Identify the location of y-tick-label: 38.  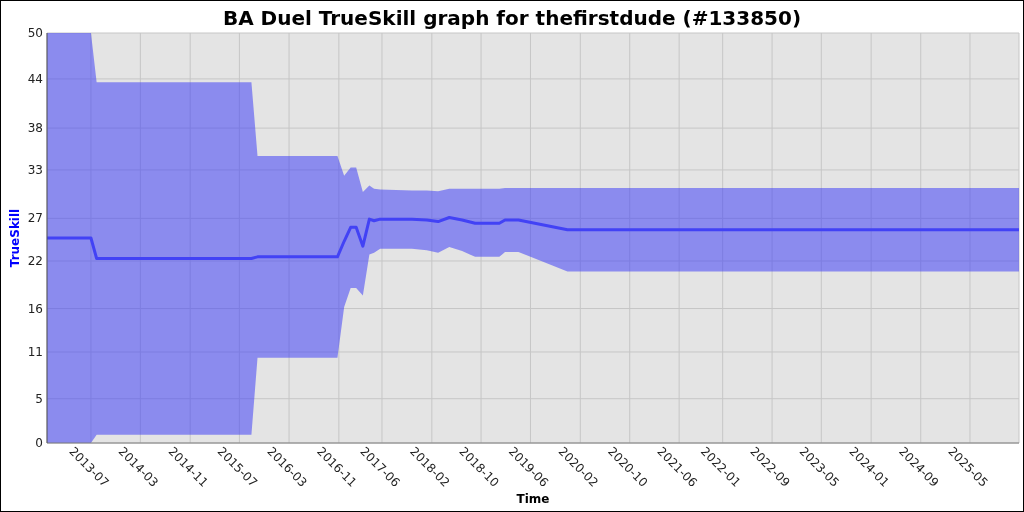
(35, 128).